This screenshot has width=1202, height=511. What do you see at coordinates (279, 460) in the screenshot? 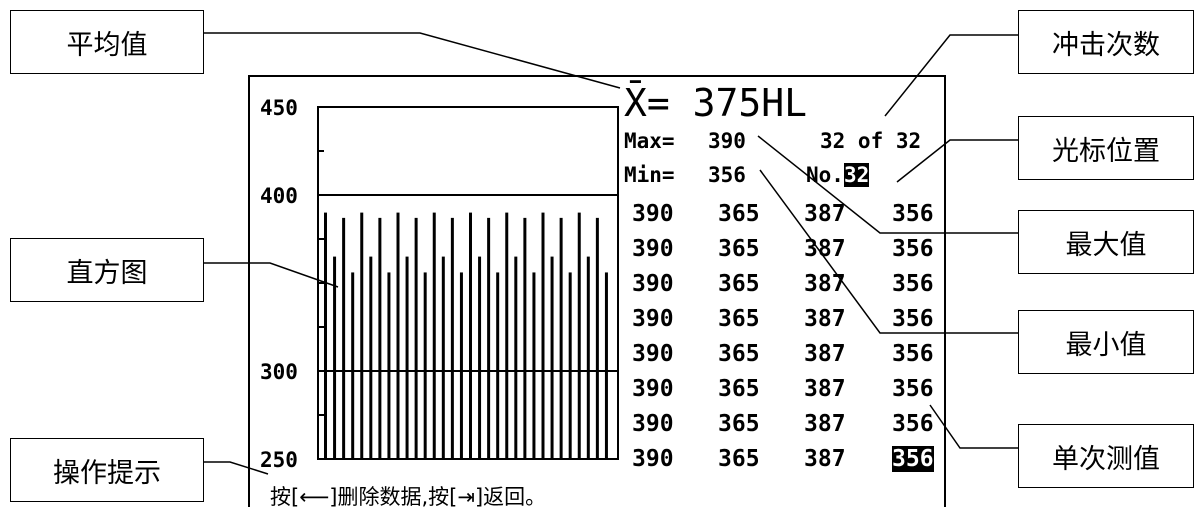
I see `y-tick-label: 250` at bounding box center [279, 460].